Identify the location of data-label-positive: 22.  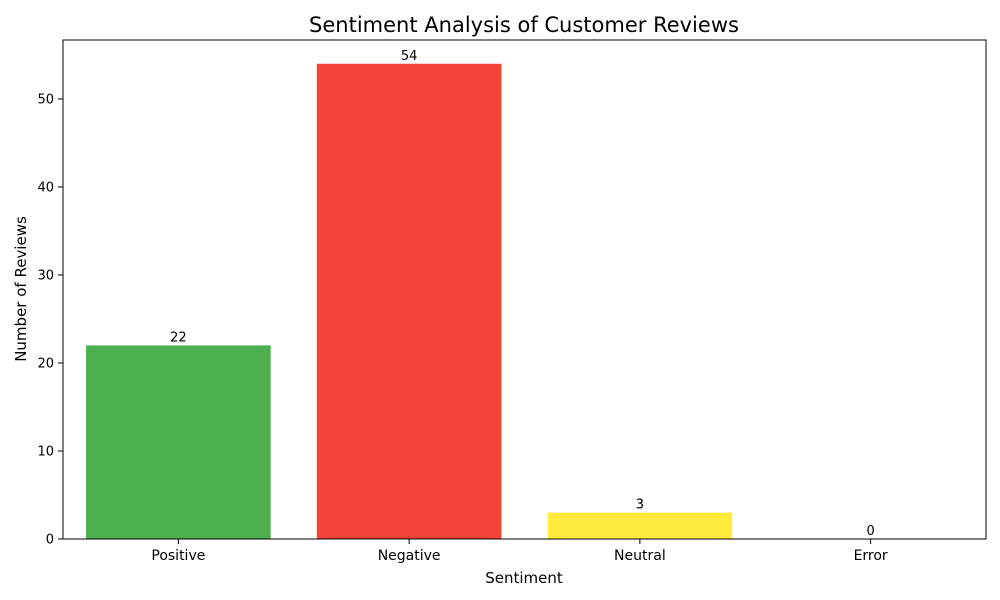
(178, 337).